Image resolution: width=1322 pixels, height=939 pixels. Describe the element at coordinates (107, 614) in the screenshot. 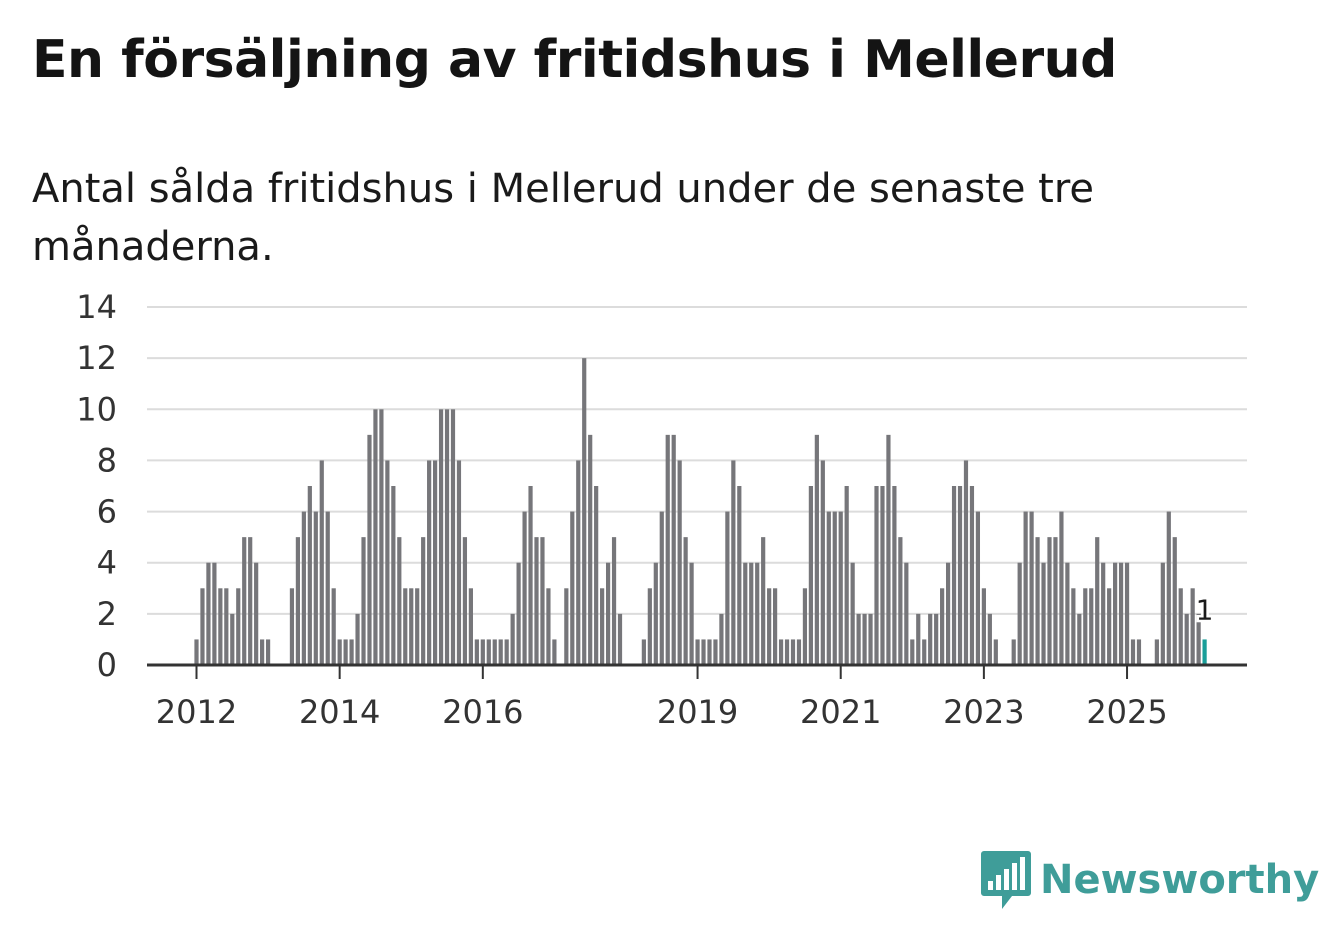

I see `y-tick-label: 2` at that location.